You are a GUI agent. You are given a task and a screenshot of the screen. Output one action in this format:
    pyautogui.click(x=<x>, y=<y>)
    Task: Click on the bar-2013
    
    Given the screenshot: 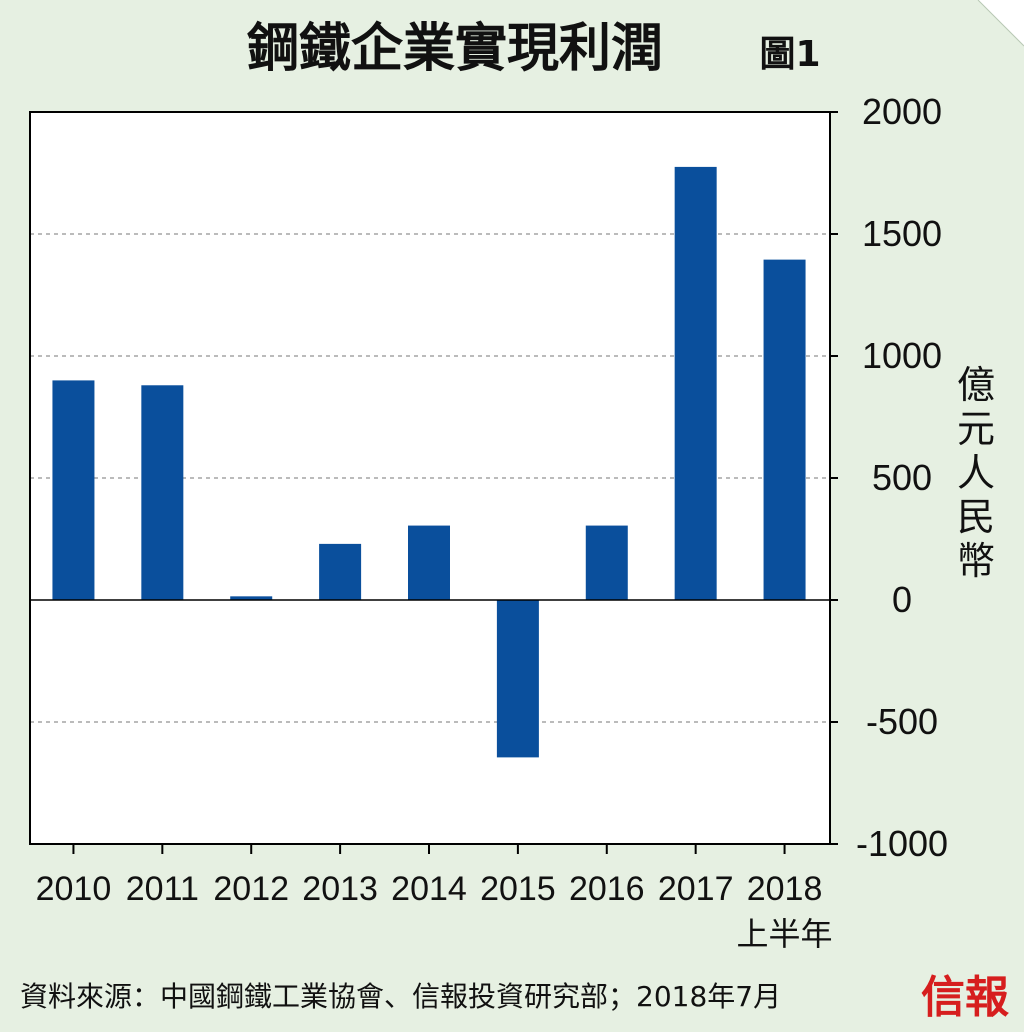 What is the action you would take?
    pyautogui.click(x=340, y=571)
    